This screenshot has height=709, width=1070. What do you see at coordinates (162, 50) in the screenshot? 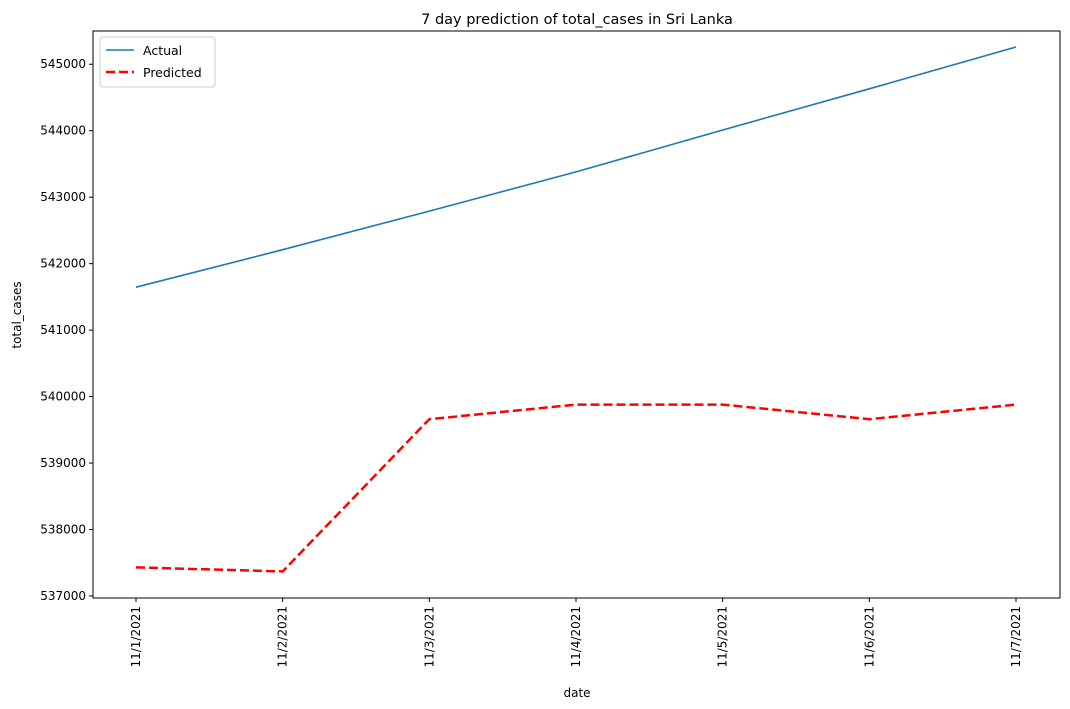
I see `legend-label-actual: Actual` at bounding box center [162, 50].